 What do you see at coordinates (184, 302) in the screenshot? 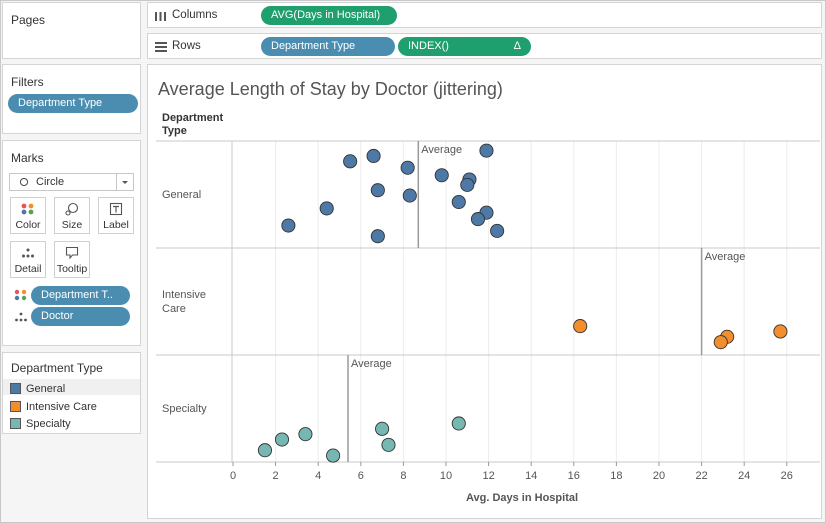
I see `row-label-intensive-care: Intensive Care` at bounding box center [184, 302].